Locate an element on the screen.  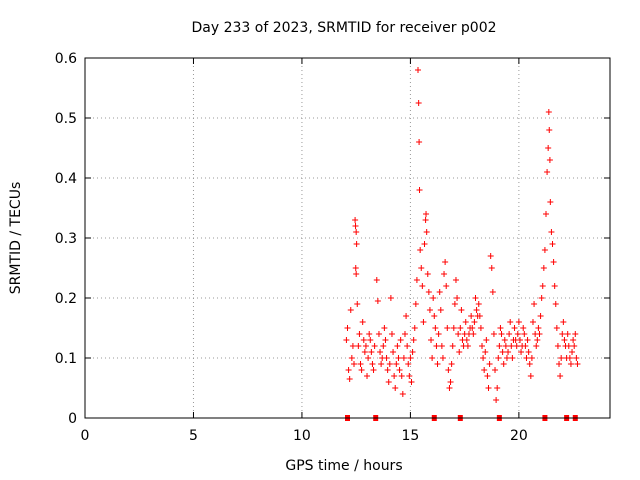
y-tick-label: 0.2 is located at coordinates (66, 299).